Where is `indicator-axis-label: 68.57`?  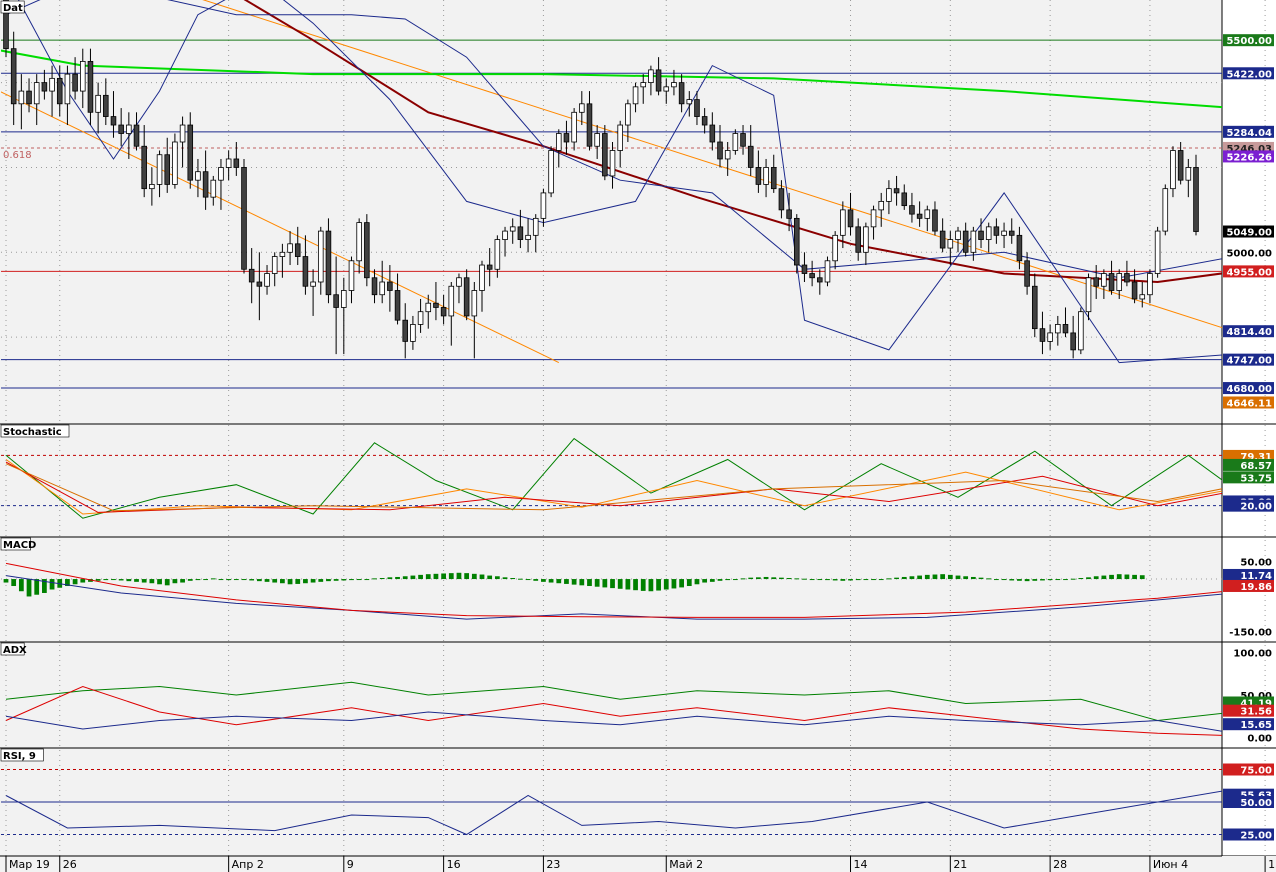 indicator-axis-label: 68.57 is located at coordinates (1248, 465).